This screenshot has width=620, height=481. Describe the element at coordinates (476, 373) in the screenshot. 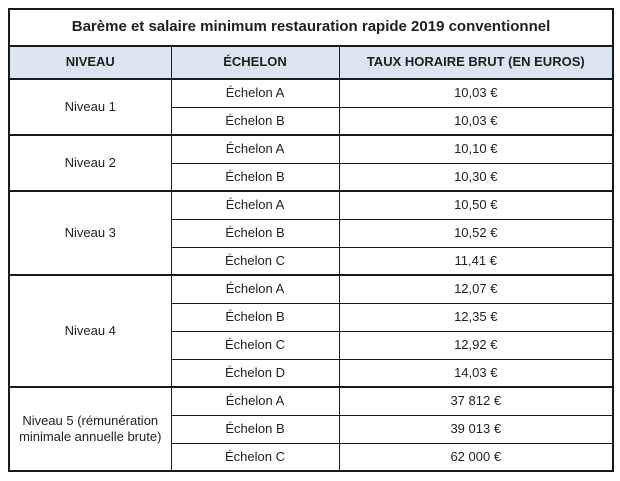

I see `taux-cell: 14,03 €` at that location.